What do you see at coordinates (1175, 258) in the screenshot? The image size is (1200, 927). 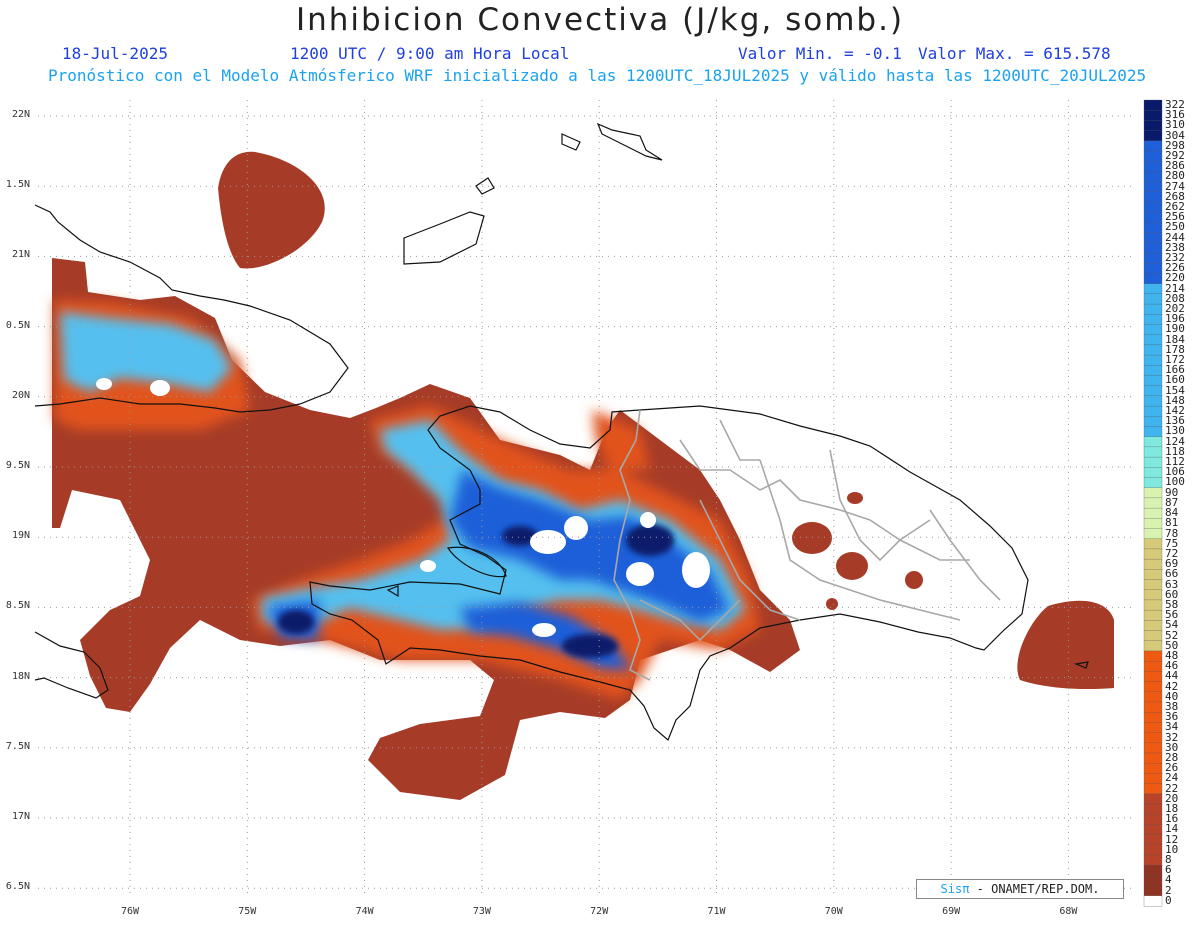 I see `colorbar-label: 232` at bounding box center [1175, 258].